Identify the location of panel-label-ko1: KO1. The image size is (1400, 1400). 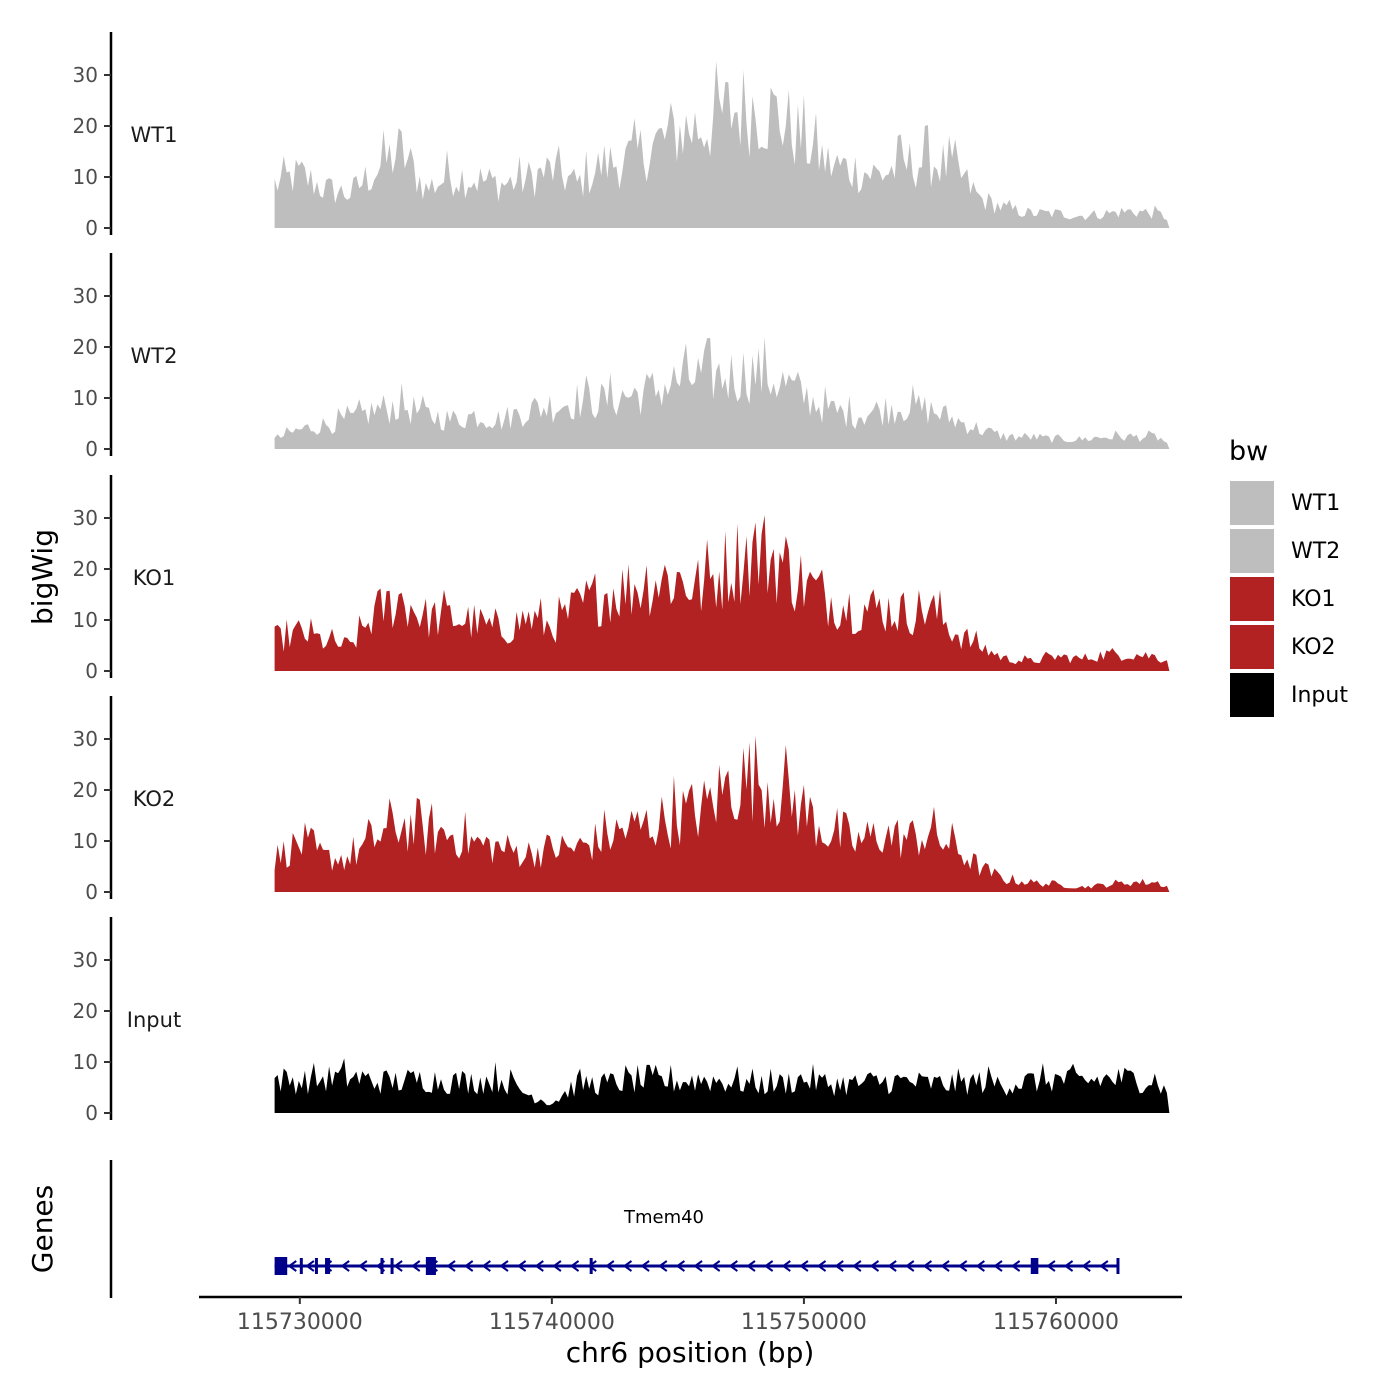
(154, 578).